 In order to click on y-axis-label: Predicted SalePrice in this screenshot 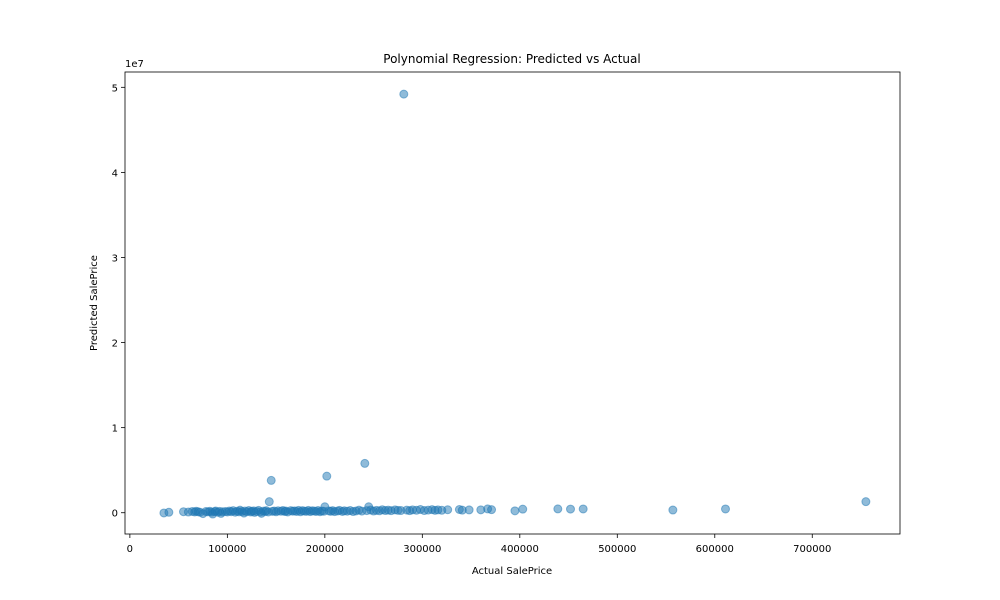, I will do `click(94, 303)`.